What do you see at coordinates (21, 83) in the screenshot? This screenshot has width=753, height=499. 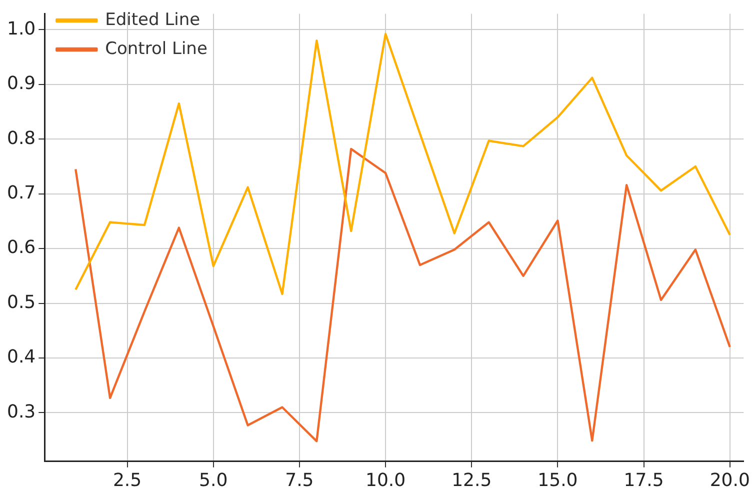 I see `y-tick-label: 0.9` at bounding box center [21, 83].